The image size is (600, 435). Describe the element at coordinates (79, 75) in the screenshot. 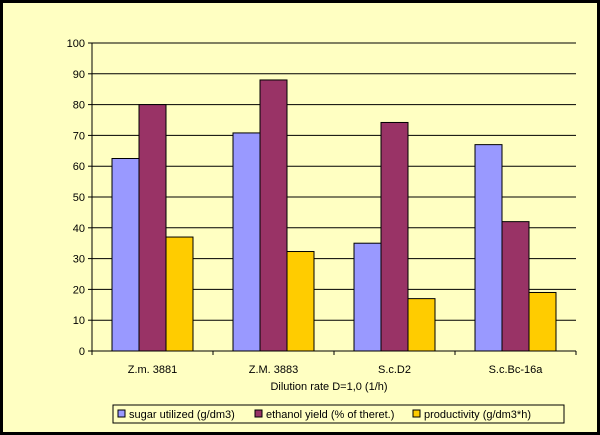

I see `y-tick-label: 90` at that location.